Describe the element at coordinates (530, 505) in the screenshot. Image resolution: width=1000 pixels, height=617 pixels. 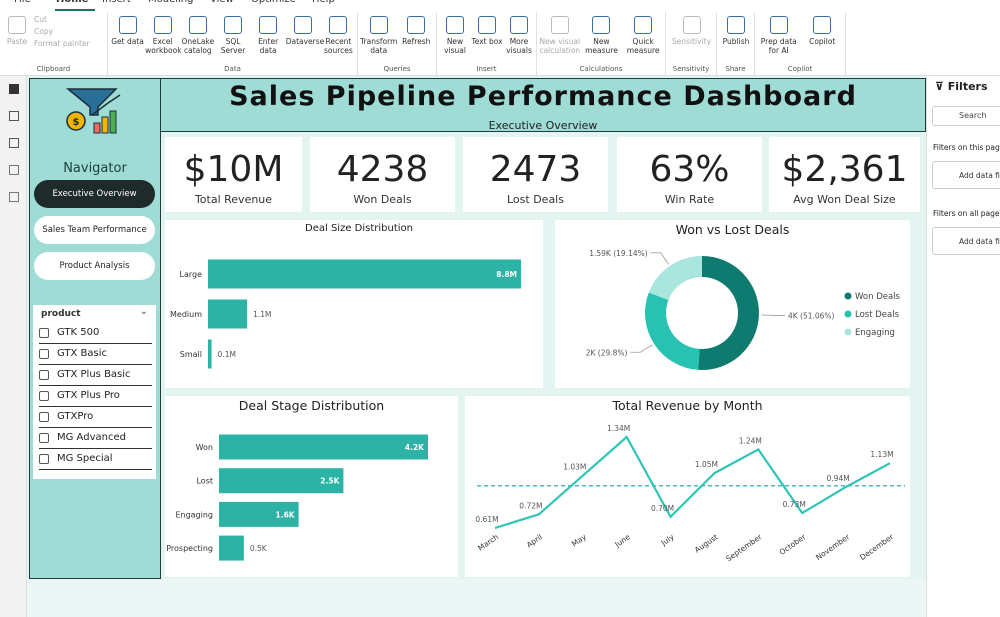
I see `data-label: 0.72M` at that location.